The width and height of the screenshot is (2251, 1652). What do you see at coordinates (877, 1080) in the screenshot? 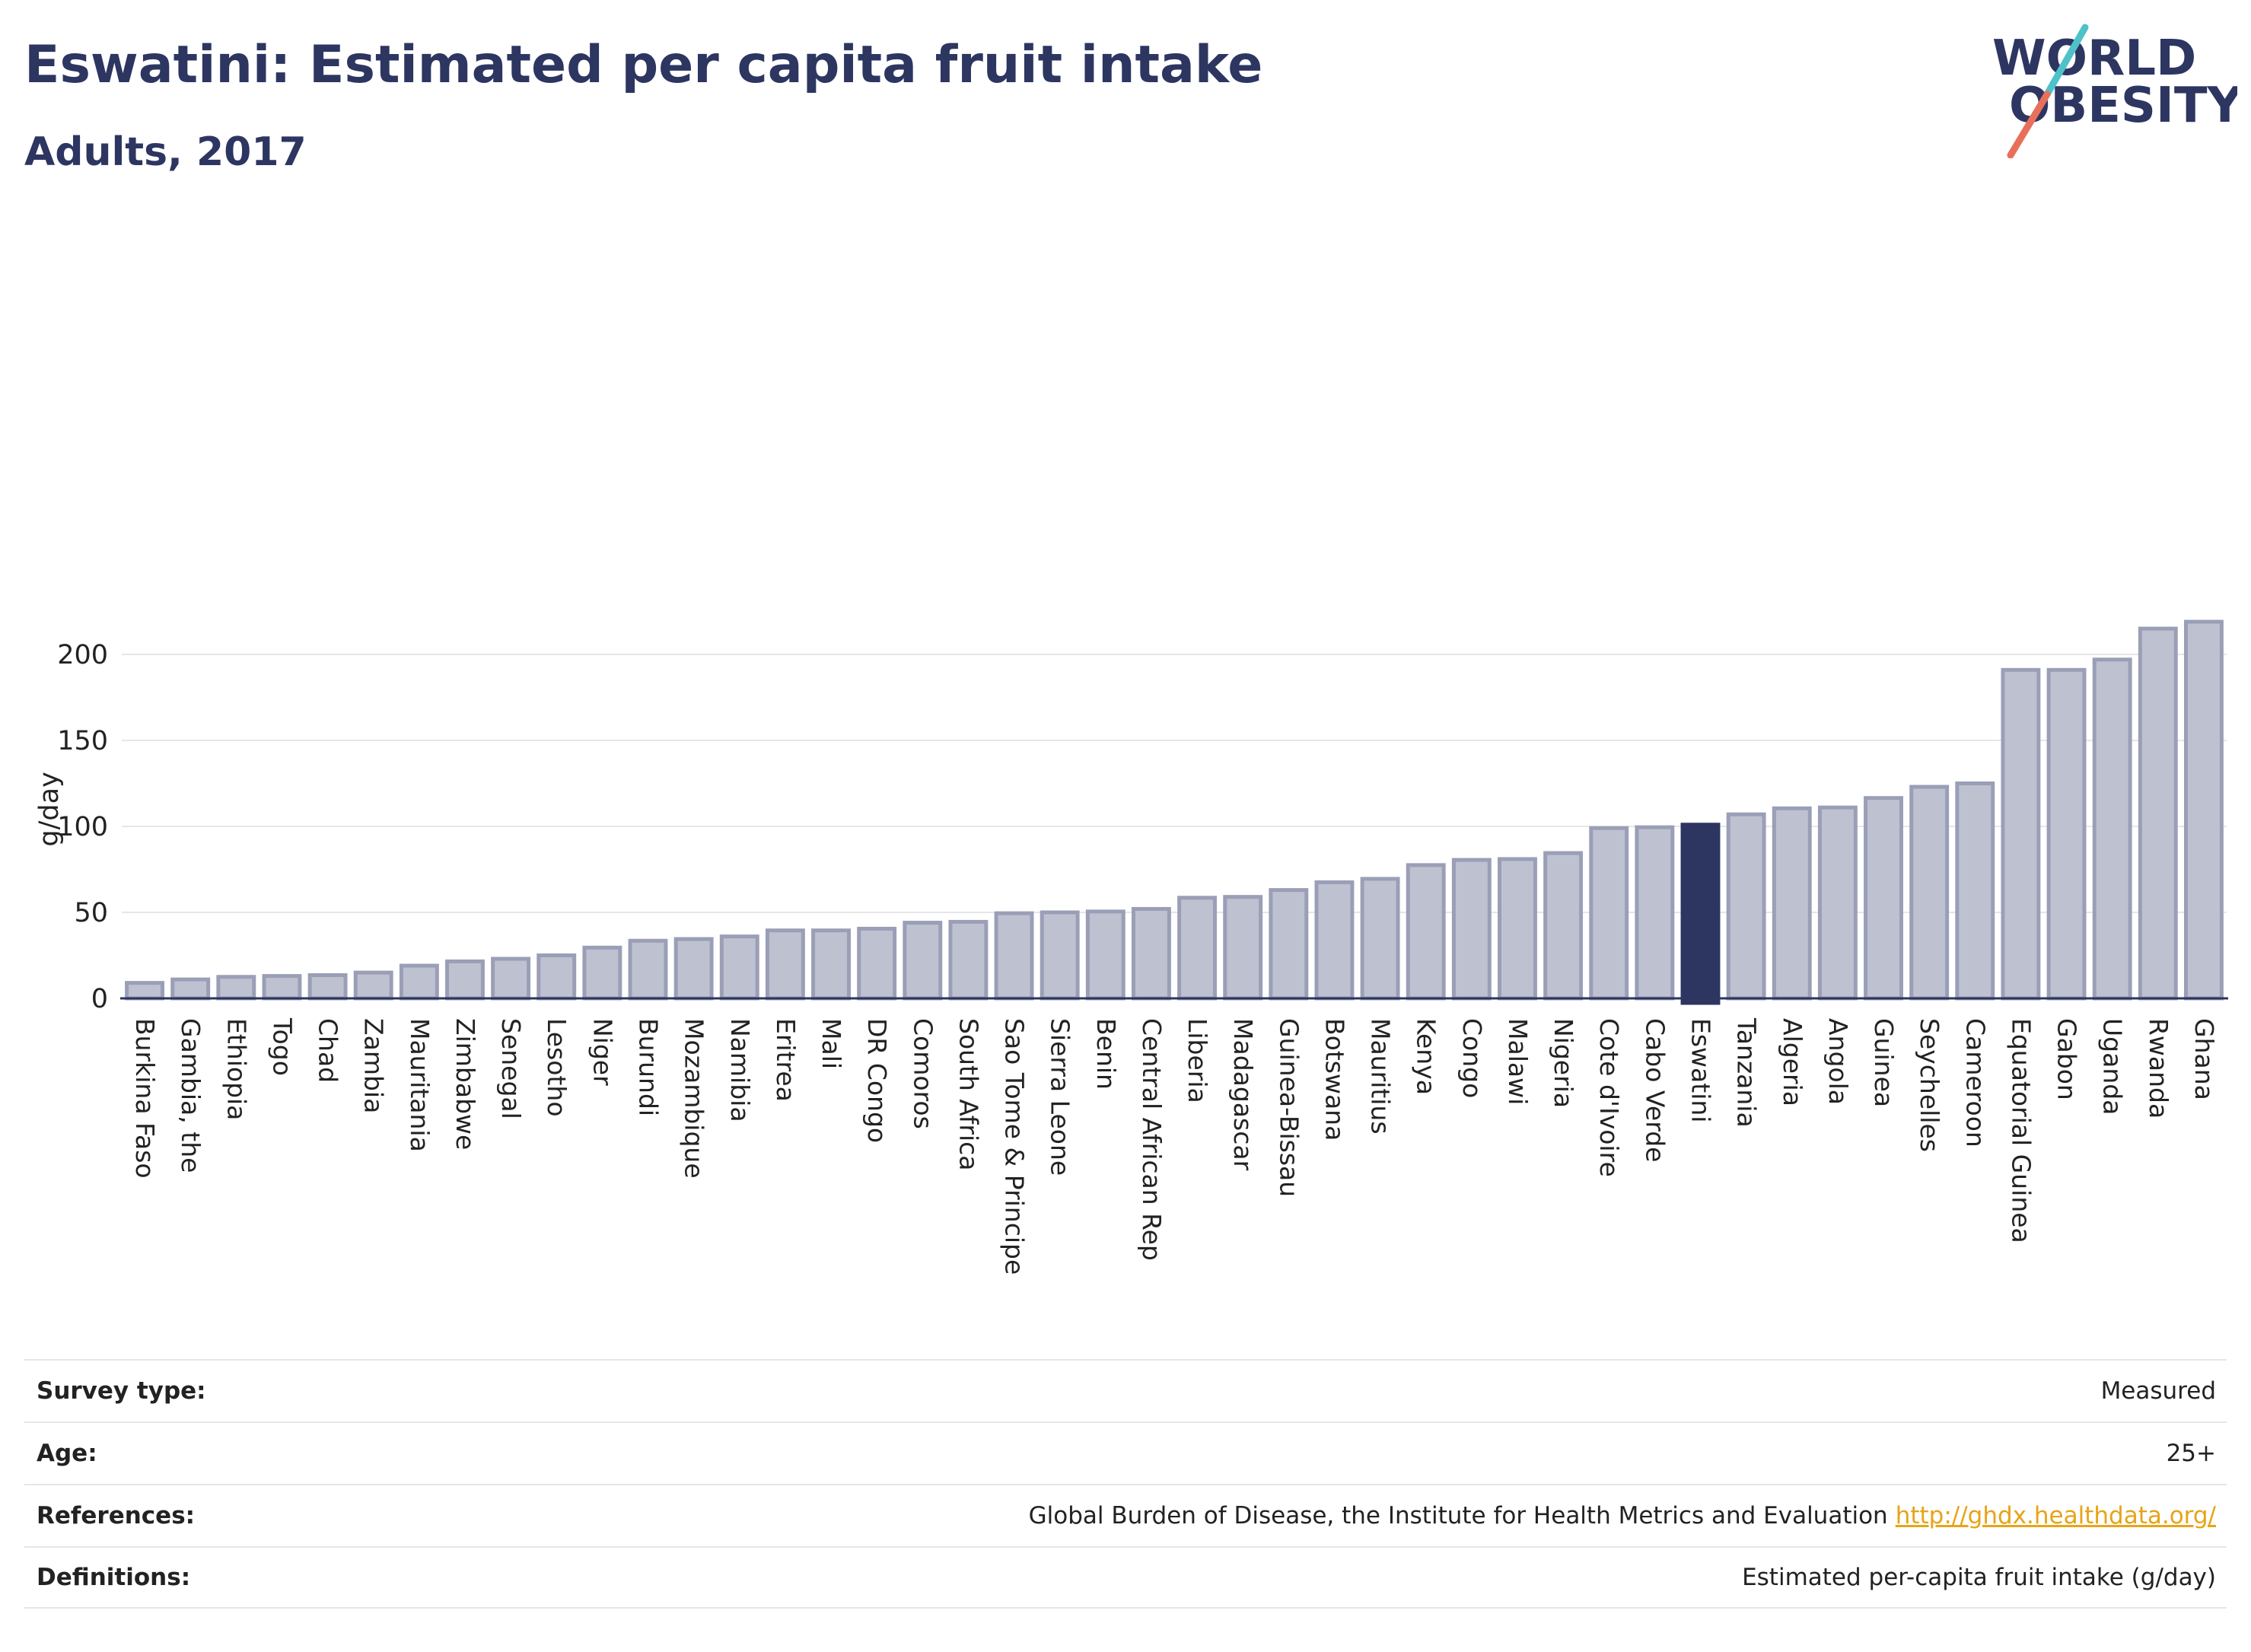
I see `x-tick-label: DR Congo` at bounding box center [877, 1080].